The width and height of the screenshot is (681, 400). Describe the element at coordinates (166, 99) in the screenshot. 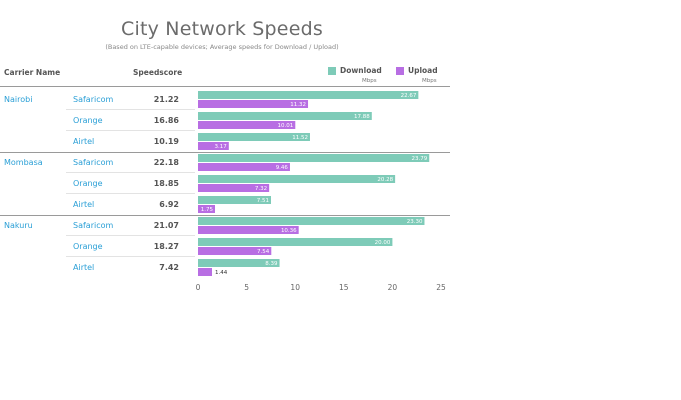

I see `speedscore-value: 21.22` at that location.